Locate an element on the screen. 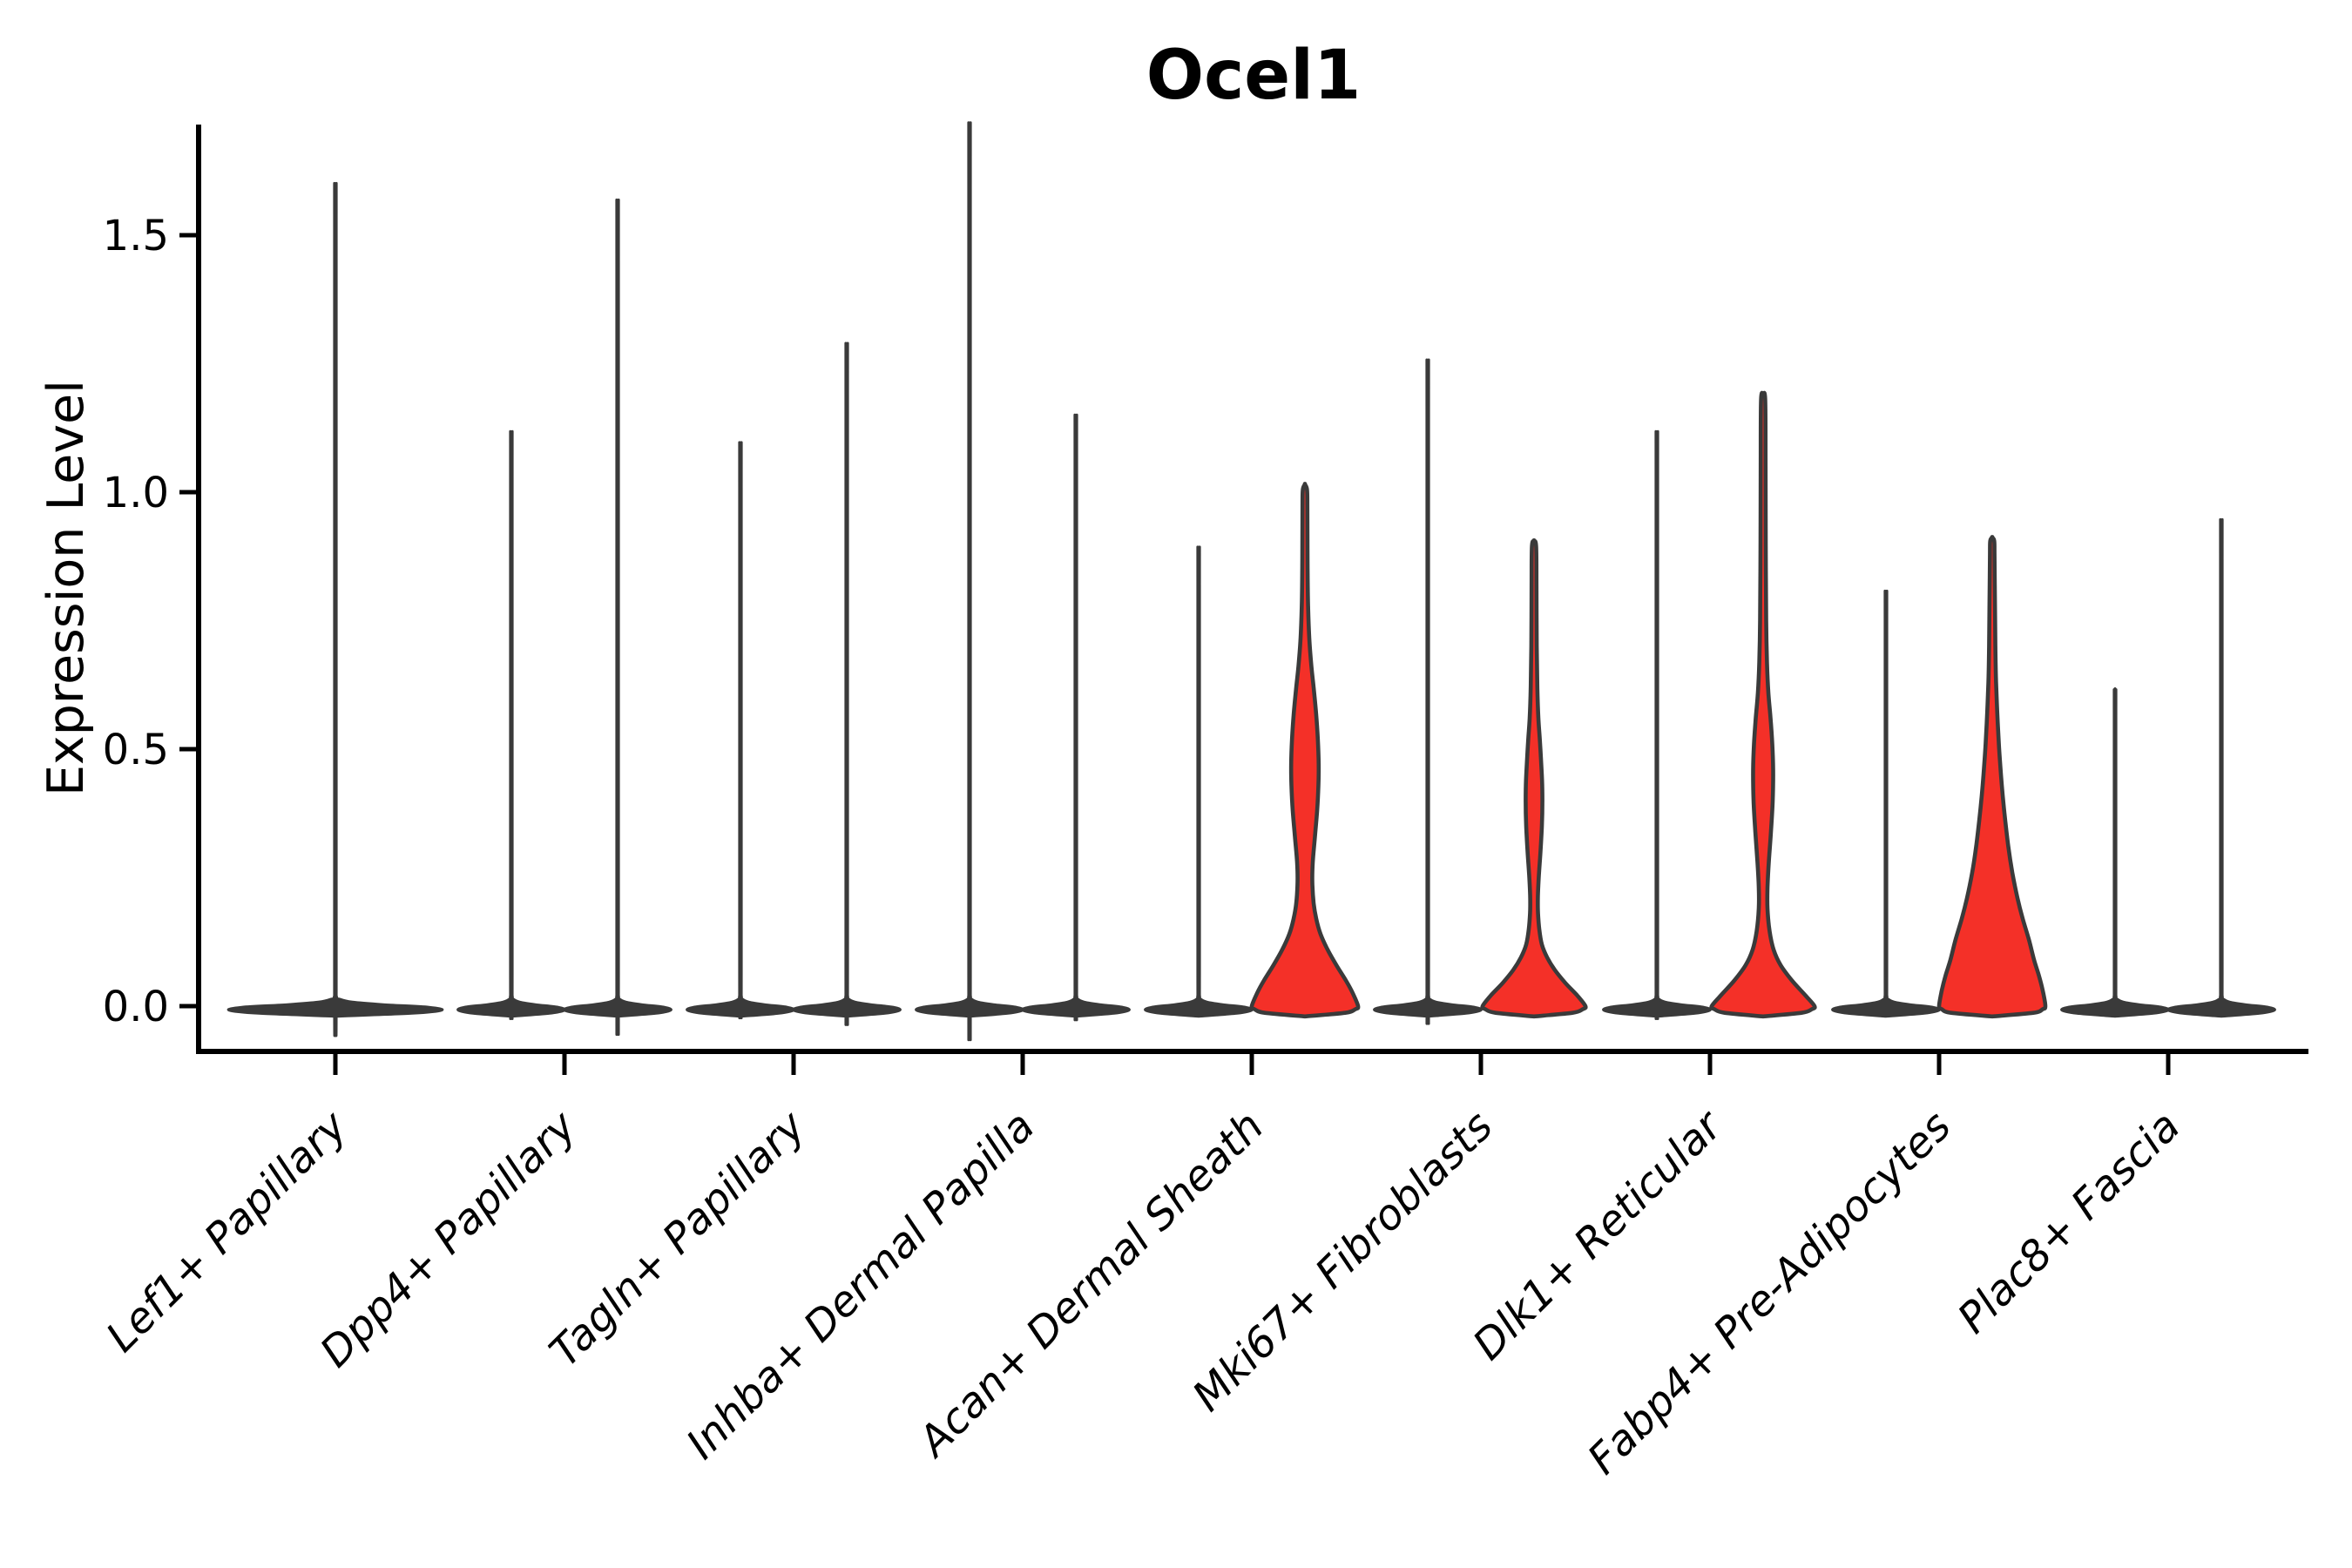  x-tick-label: Fabp4+ Pre-Adipocytes is located at coordinates (1769, 1293).